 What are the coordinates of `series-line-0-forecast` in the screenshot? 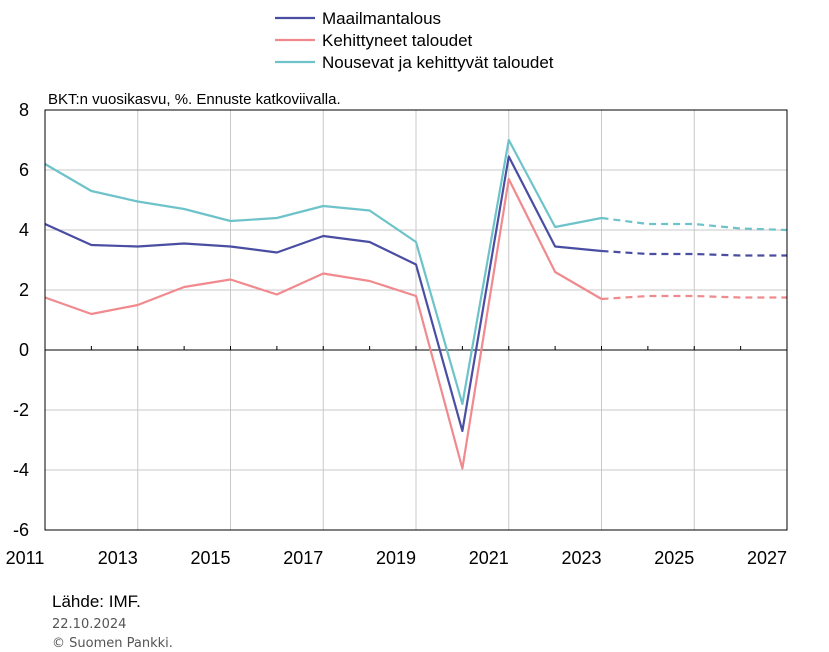 It's located at (694, 253).